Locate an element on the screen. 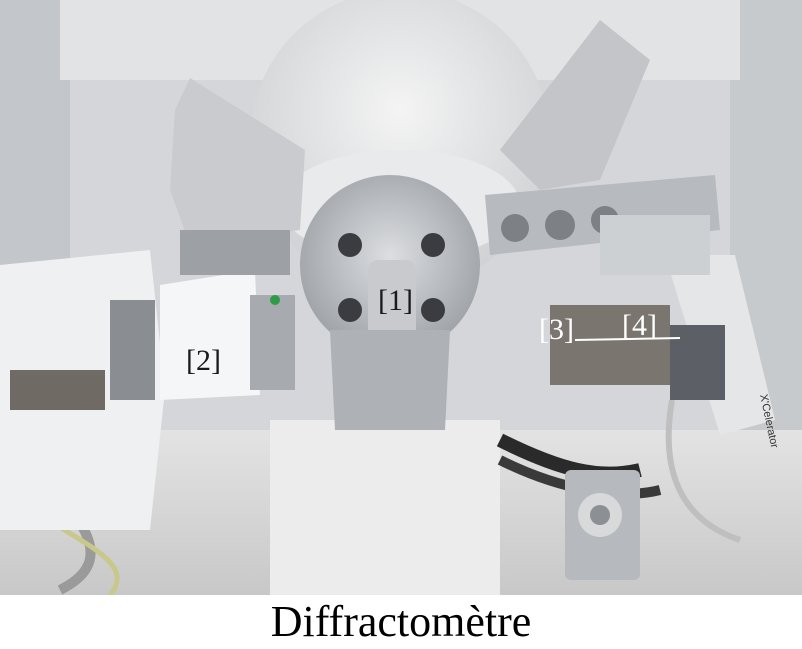 The width and height of the screenshot is (802, 649). callout-label-1: [1] is located at coordinates (395, 300).